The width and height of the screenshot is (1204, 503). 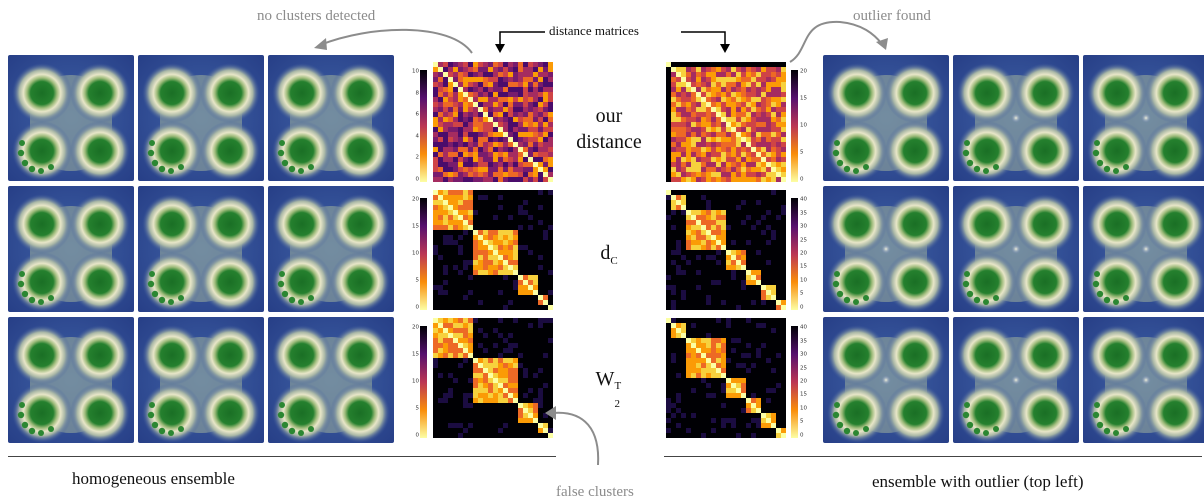 I want to click on annotation-false-clusters: false clusters, so click(x=595, y=492).